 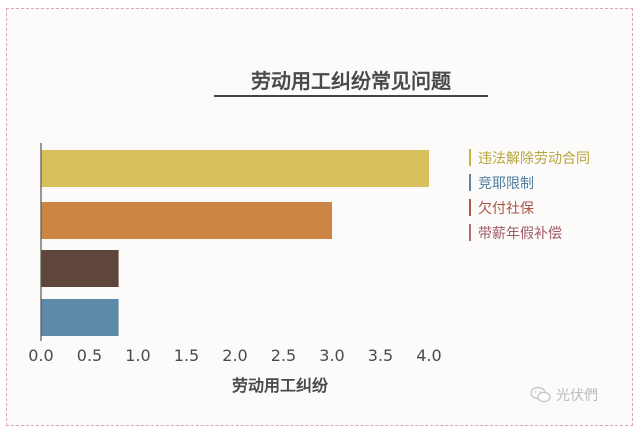 I want to click on legend-label: 违法解除劳动合同, so click(x=534, y=159).